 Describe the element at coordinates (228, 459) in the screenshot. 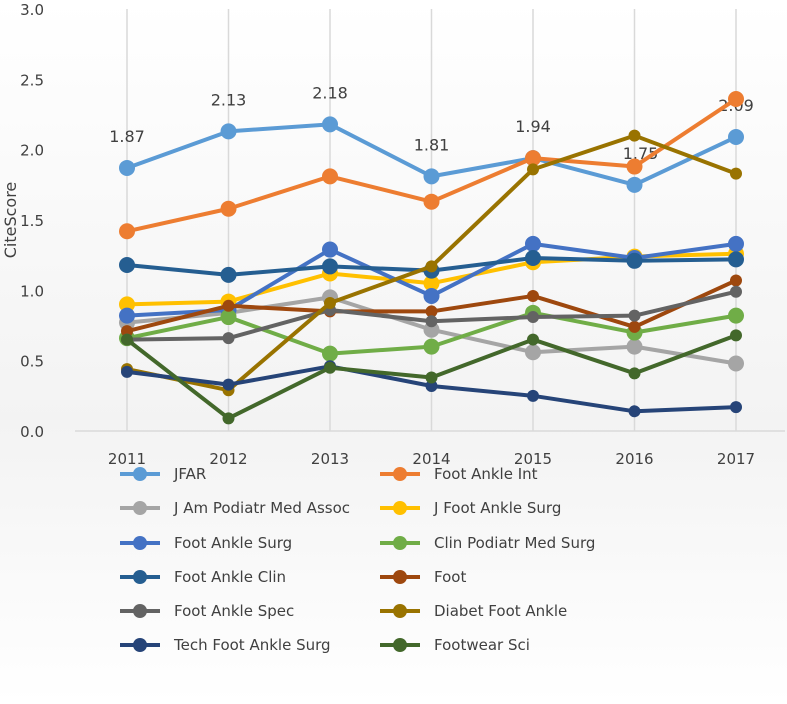

I see `x-tick-label: 2012` at that location.